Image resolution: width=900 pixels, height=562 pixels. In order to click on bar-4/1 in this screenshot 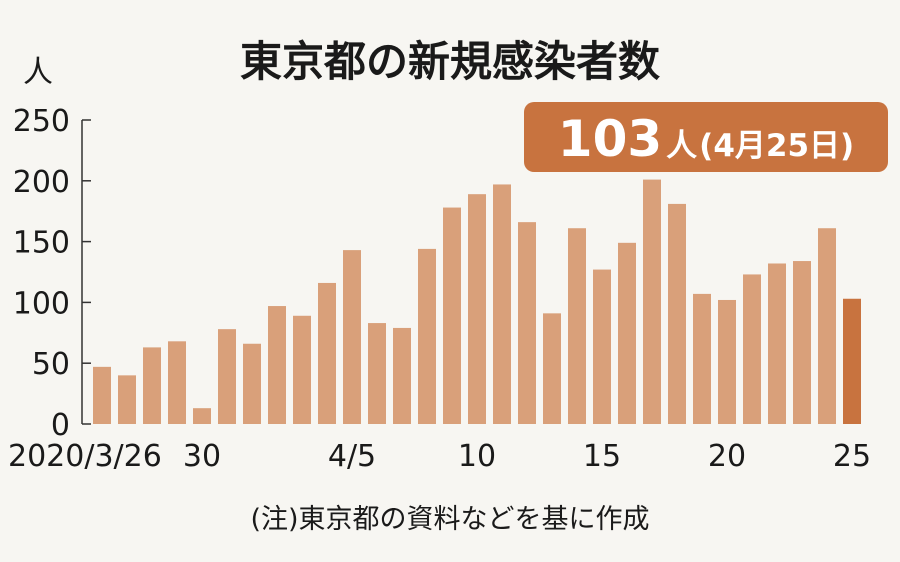, I will do `click(252, 383)`.